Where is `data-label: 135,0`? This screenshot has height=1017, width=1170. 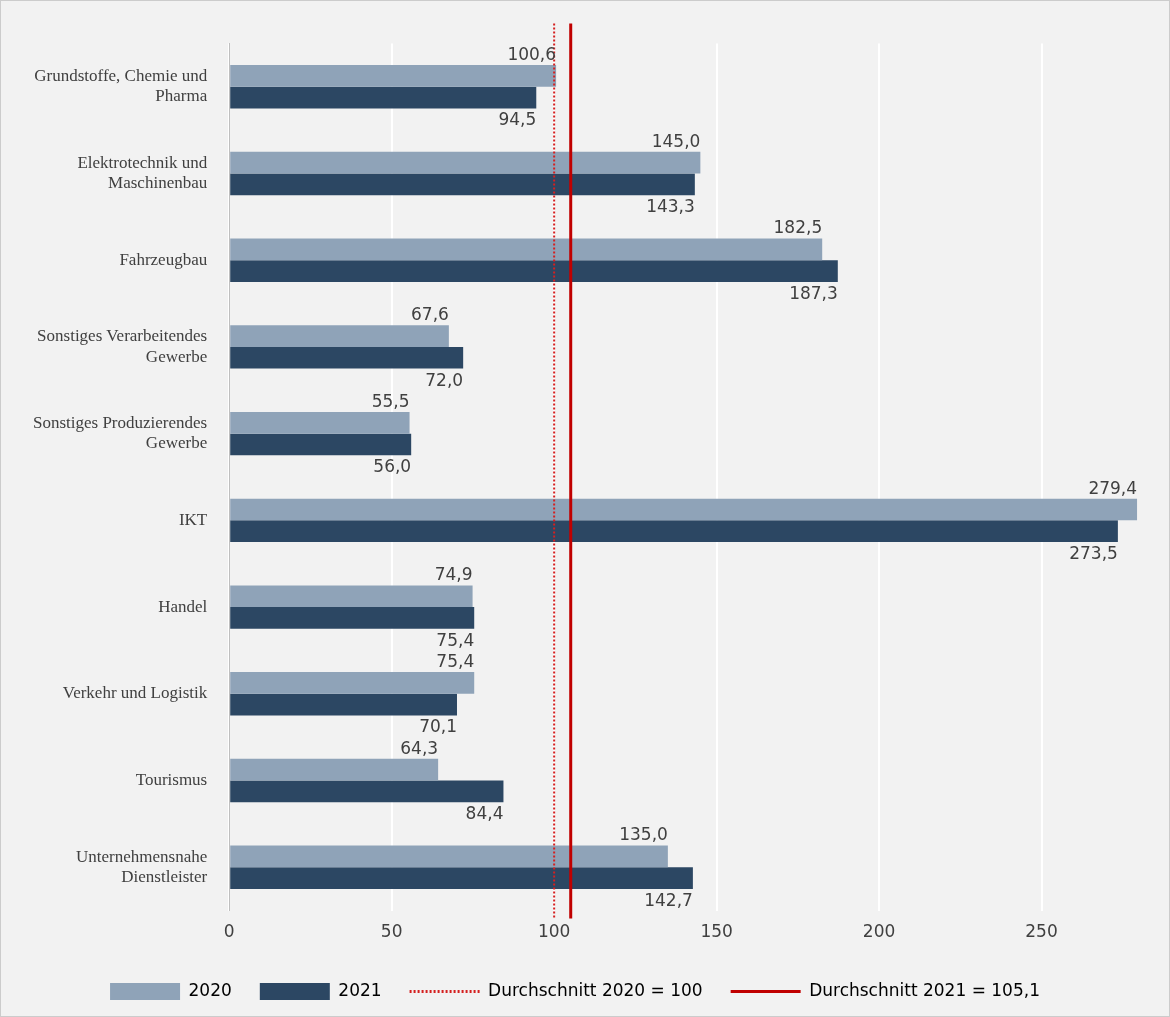
data-label: 135,0 is located at coordinates (643, 834).